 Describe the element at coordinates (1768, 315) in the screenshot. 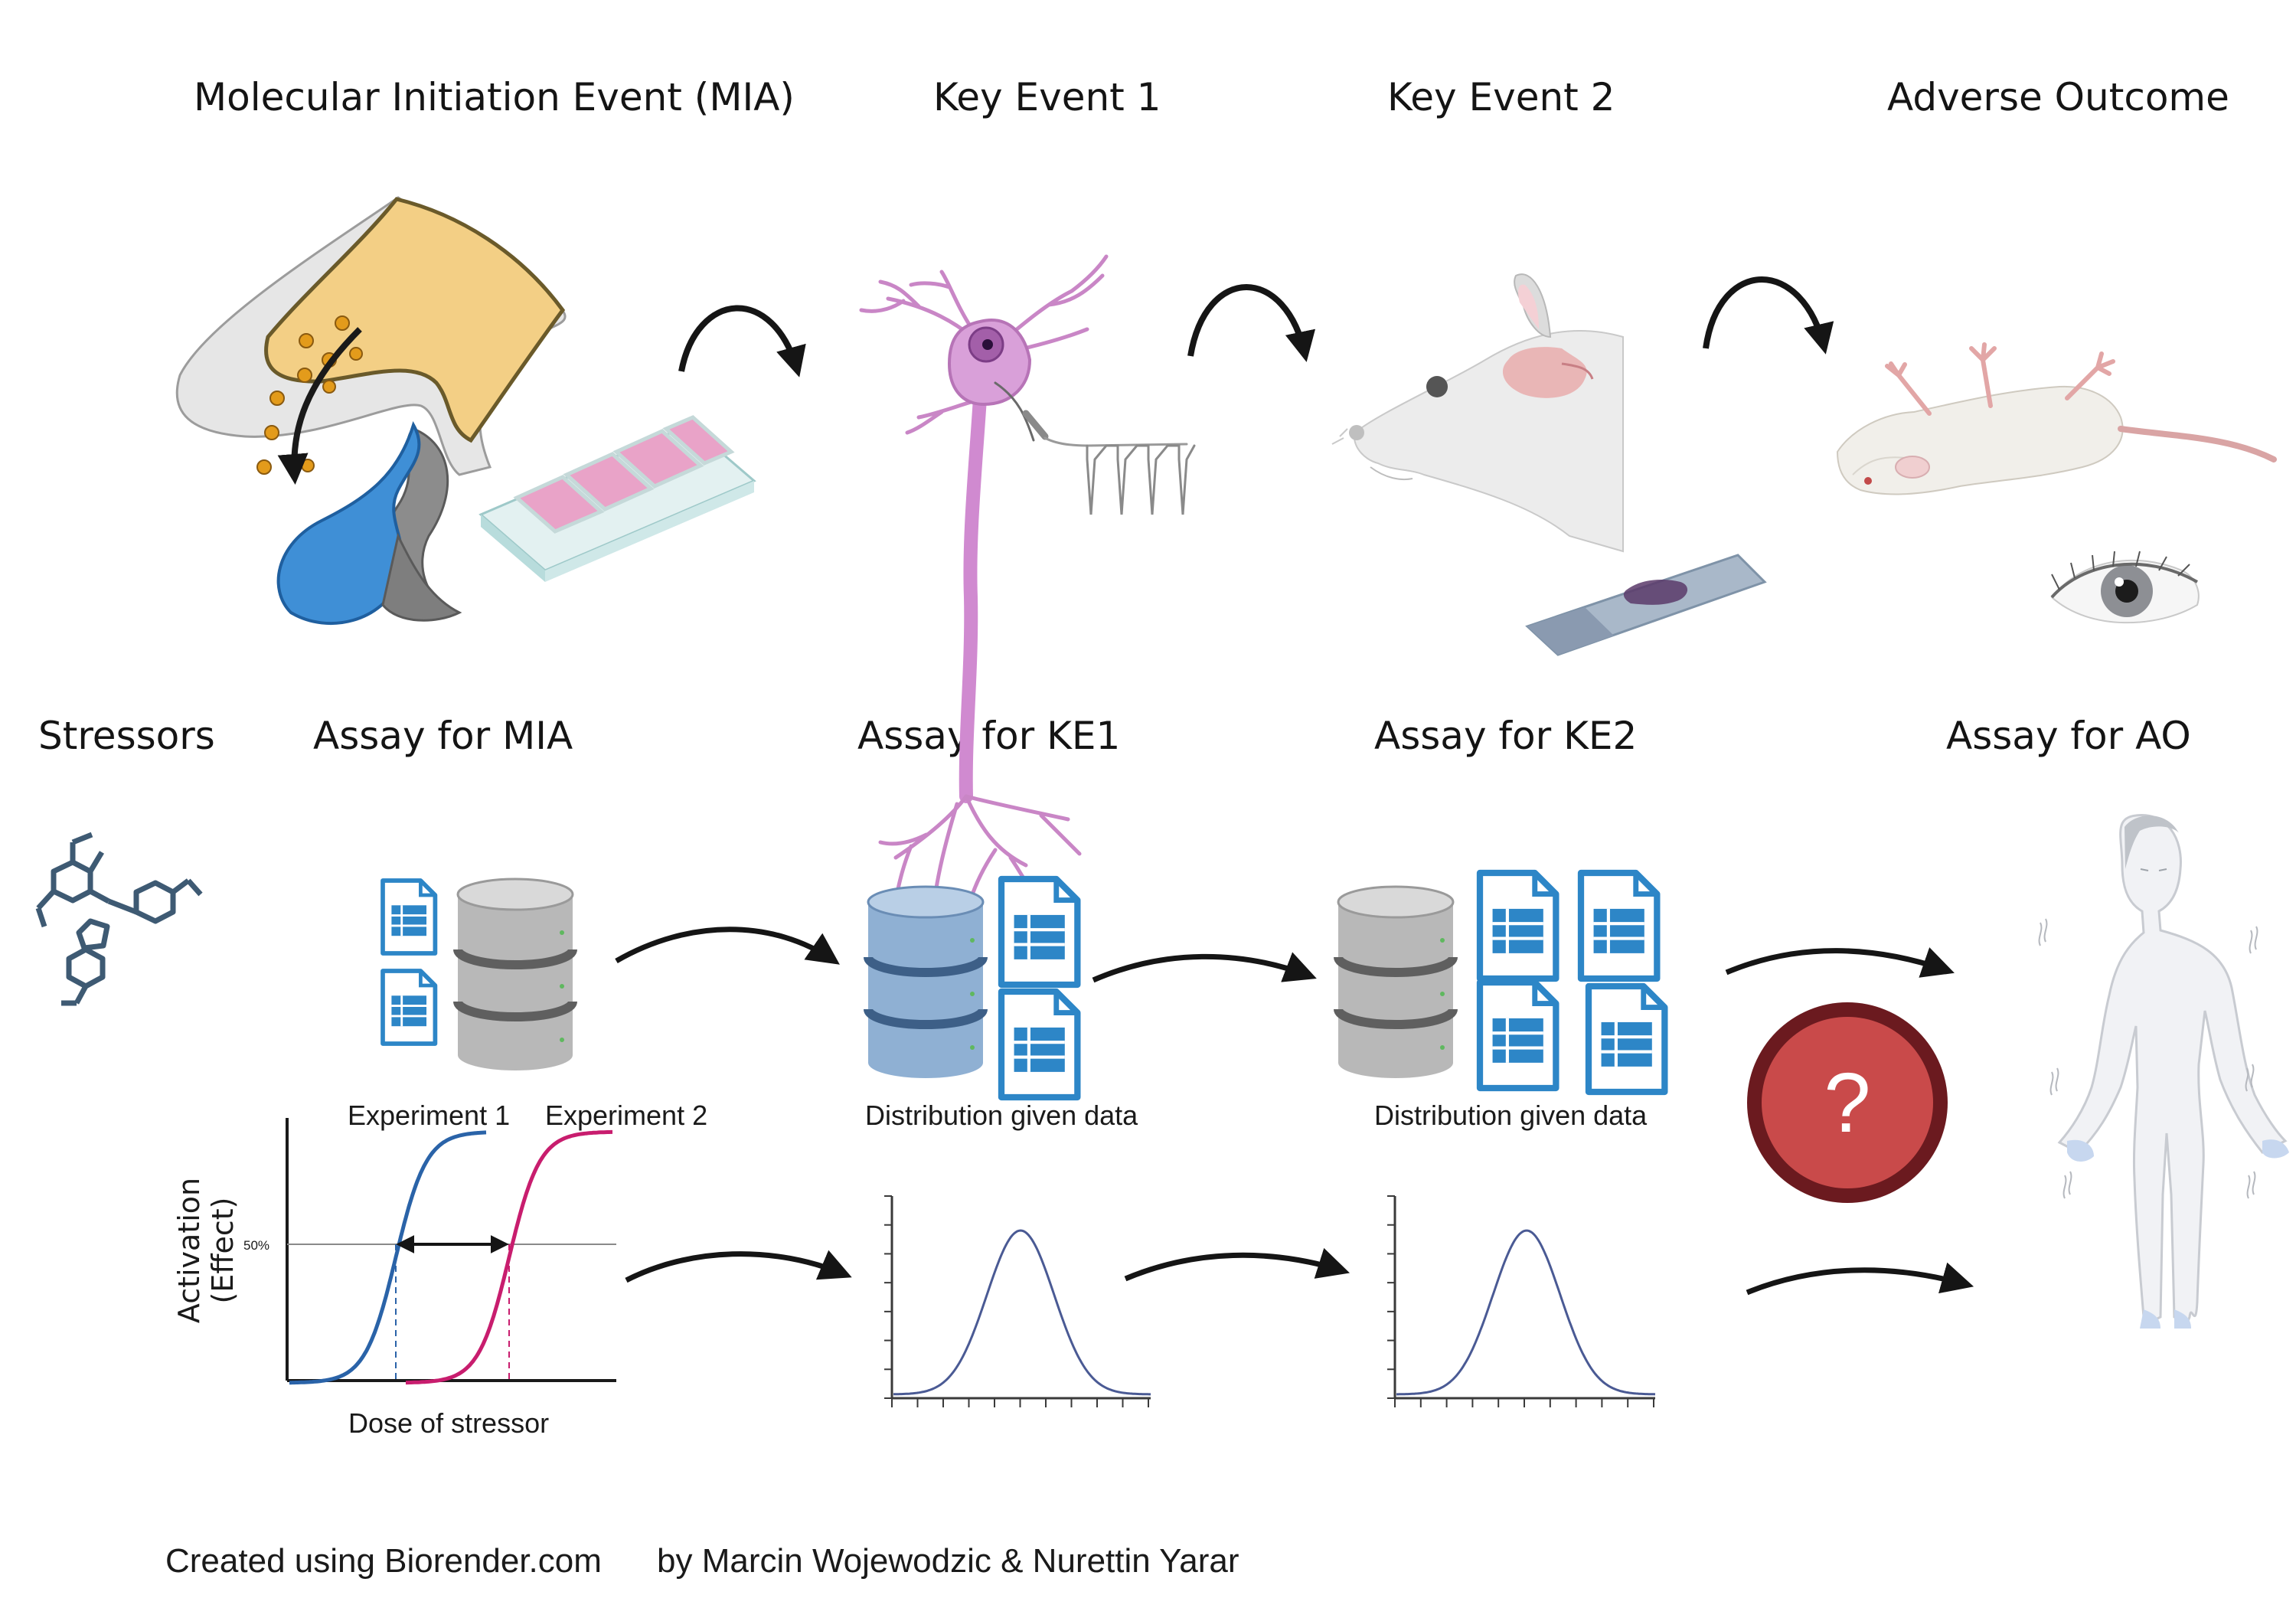

I see `arrow-ke2-to-ao` at that location.